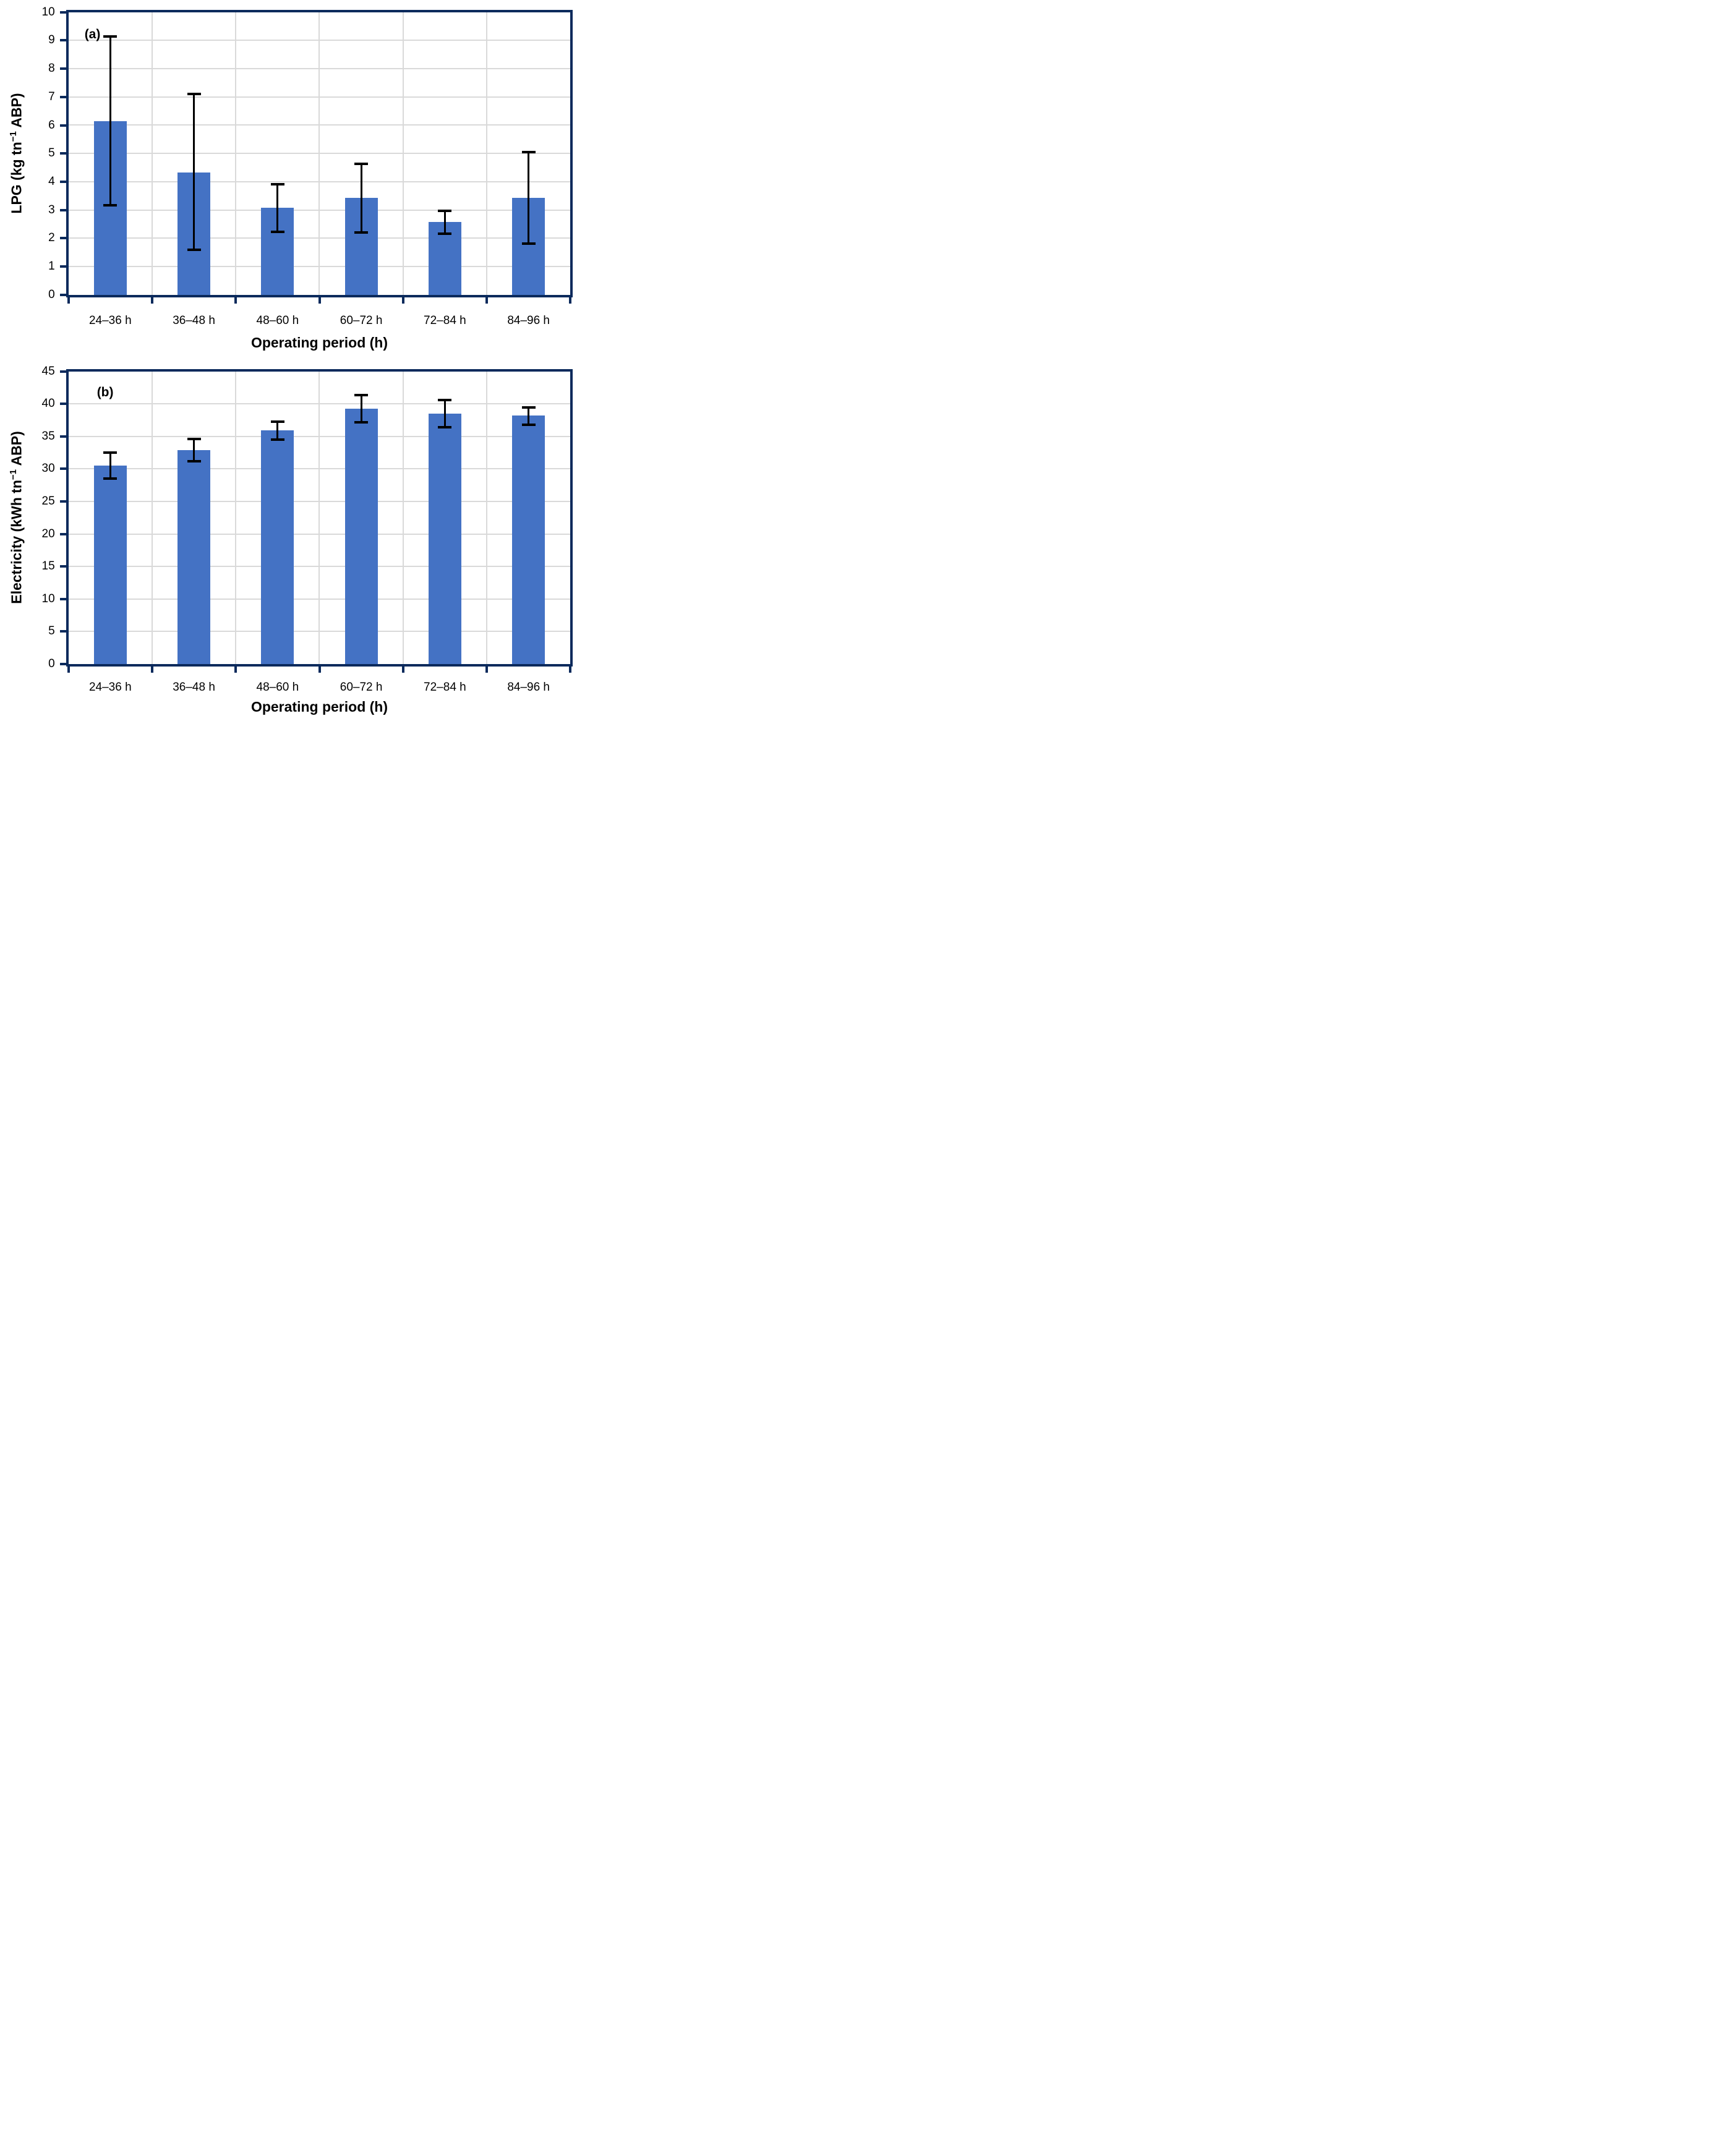  Describe the element at coordinates (48, 404) in the screenshot. I see `y-tick-label: 40` at that location.